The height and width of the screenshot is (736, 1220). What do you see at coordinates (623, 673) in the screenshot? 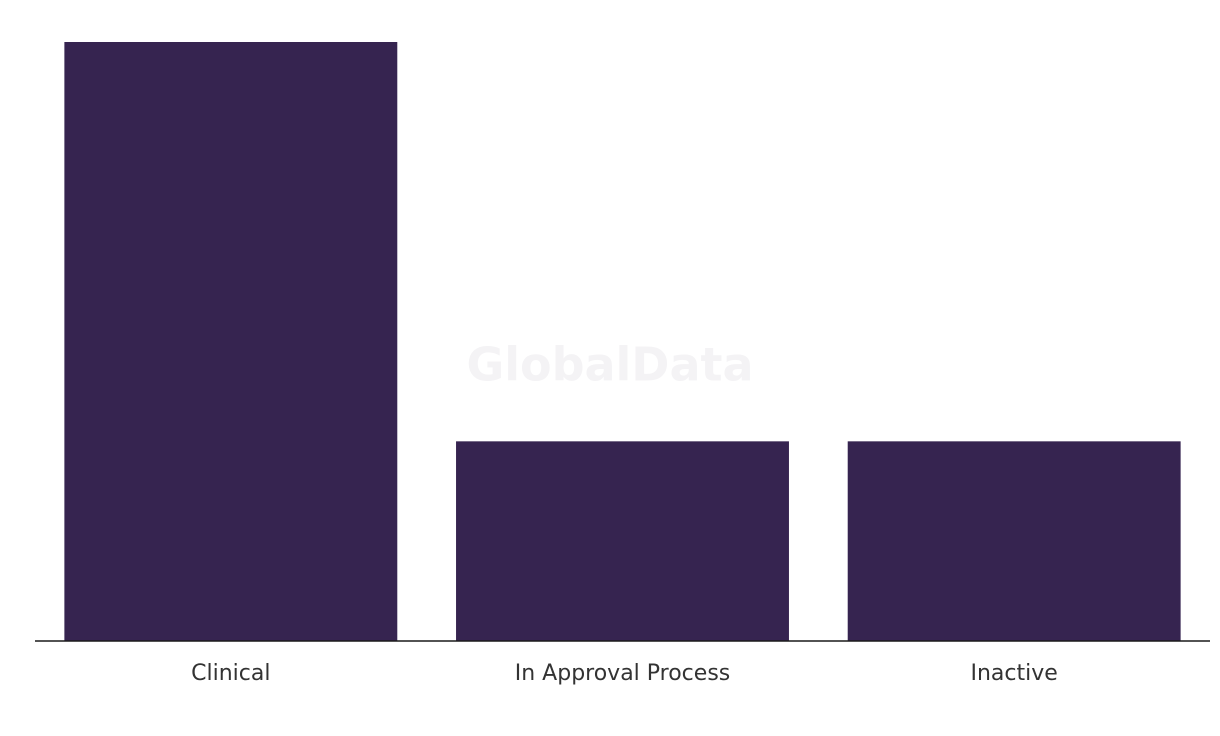
I see `x-tick-label: In Approval Process` at bounding box center [623, 673].